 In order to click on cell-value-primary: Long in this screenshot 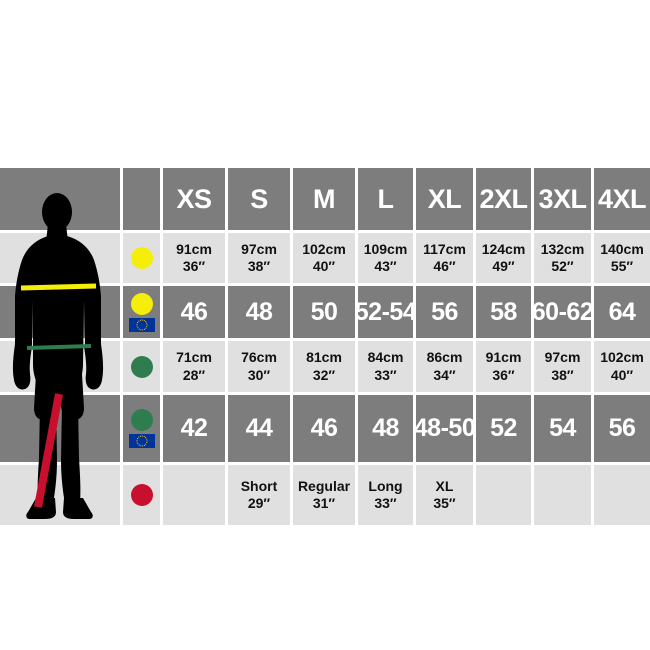, I will do `click(385, 485)`.